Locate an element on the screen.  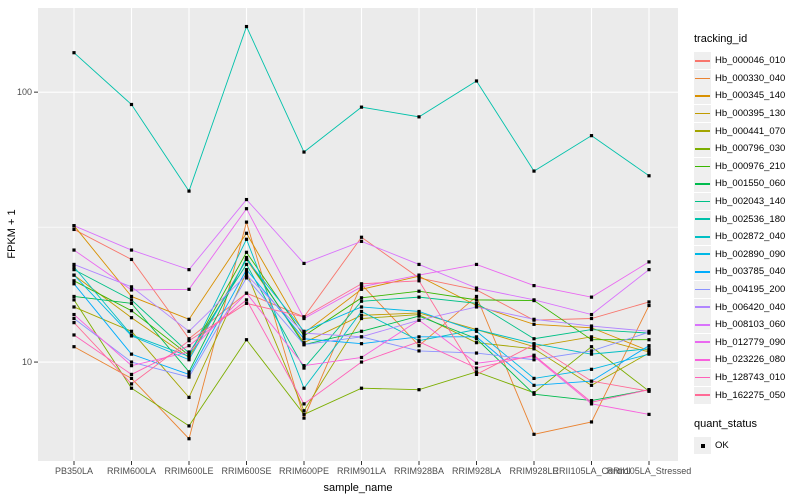
legend-item-Hb_012779_090: Hb_012779_090 is located at coordinates (747, 342).